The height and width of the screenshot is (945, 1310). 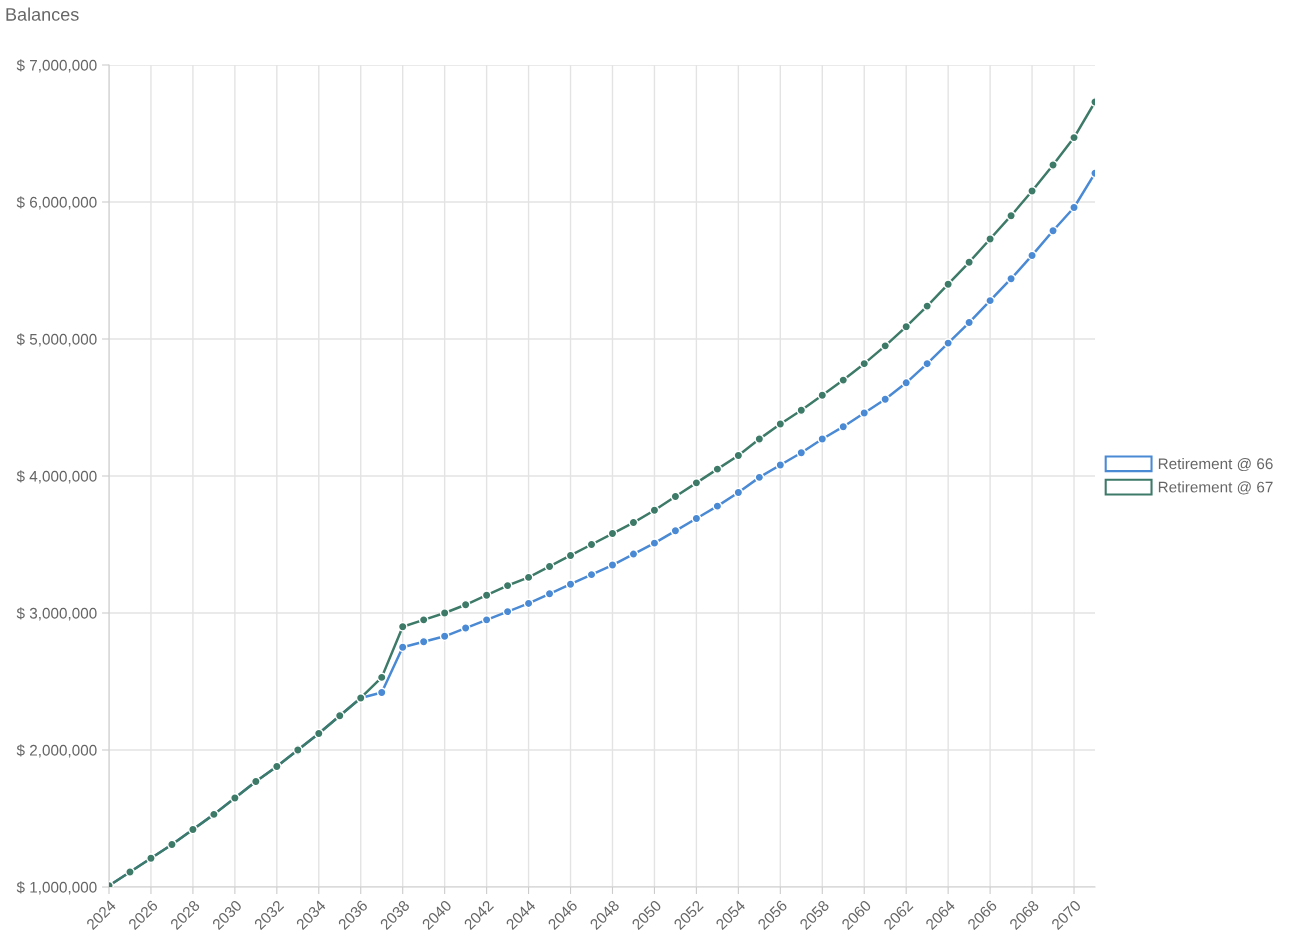 I want to click on y-tick-label: $ 4,000,000, so click(x=56, y=477).